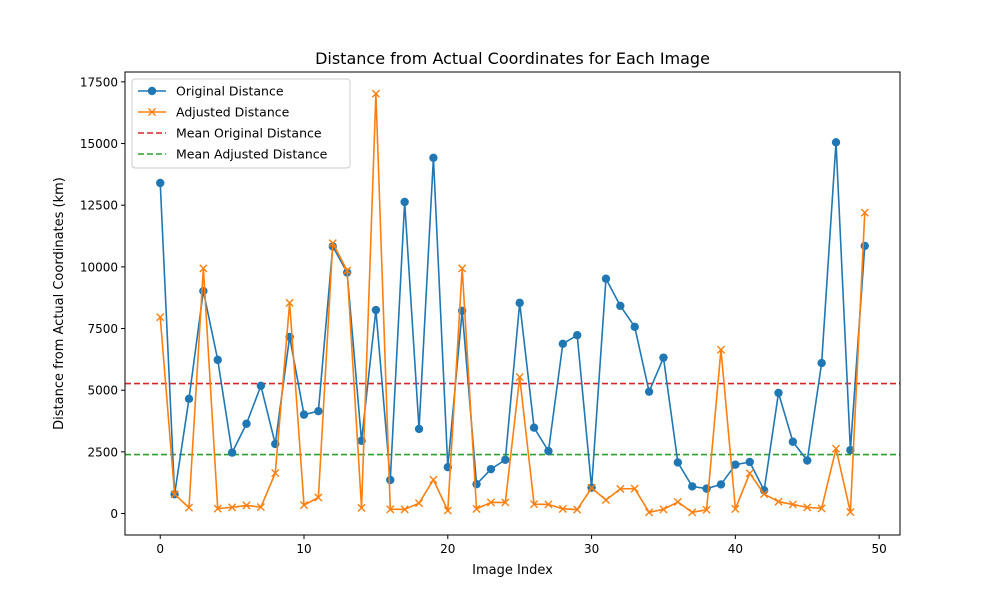  I want to click on y-tick-label: 17500, so click(99, 82).